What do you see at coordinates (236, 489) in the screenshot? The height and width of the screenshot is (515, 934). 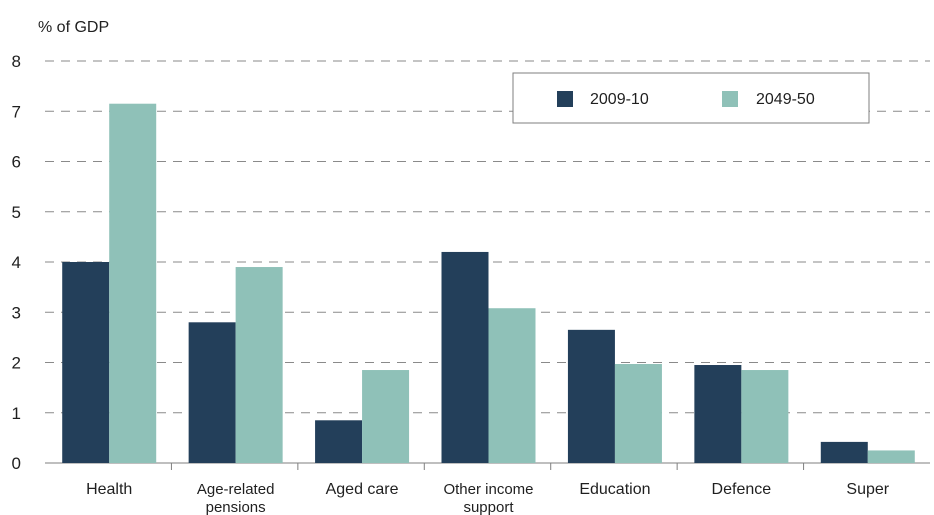 I see `category-label: Age-related` at bounding box center [236, 489].